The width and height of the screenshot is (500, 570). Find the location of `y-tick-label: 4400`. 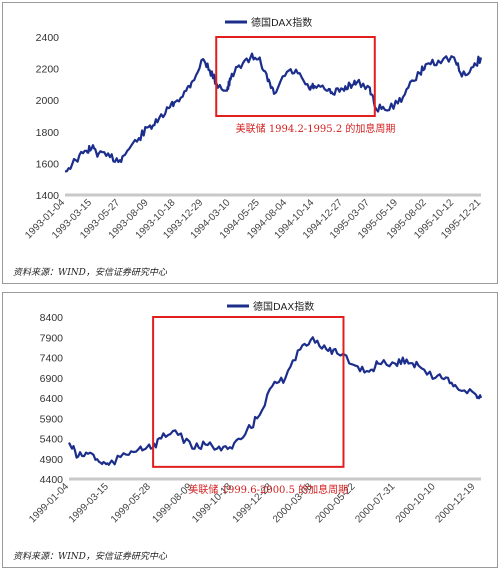

y-tick-label: 4400 is located at coordinates (52, 480).